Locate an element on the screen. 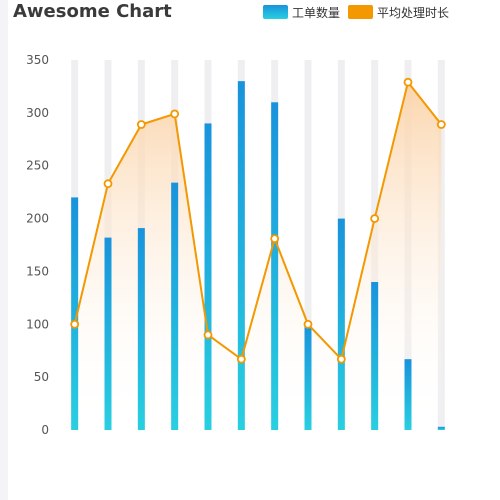  legend-label-line: 平均处理时长 is located at coordinates (413, 12).